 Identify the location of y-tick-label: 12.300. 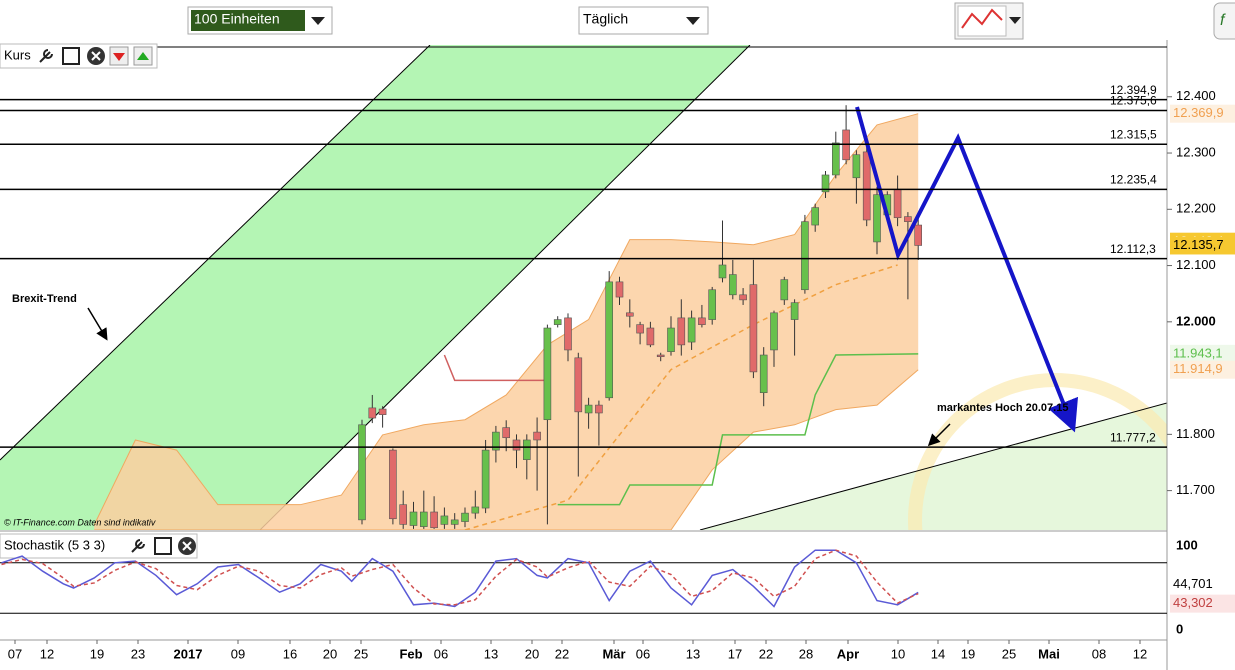
(1196, 151).